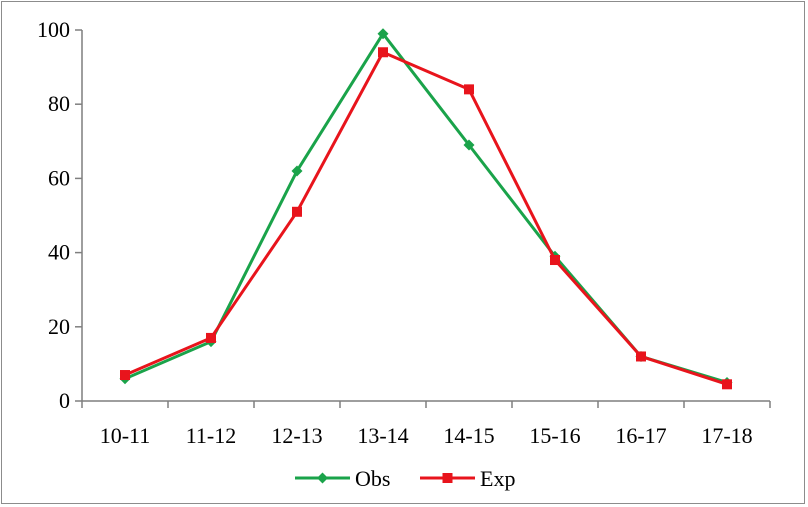 This screenshot has height=507, width=808. What do you see at coordinates (296, 435) in the screenshot?
I see `x-tick-label: 12-13` at bounding box center [296, 435].